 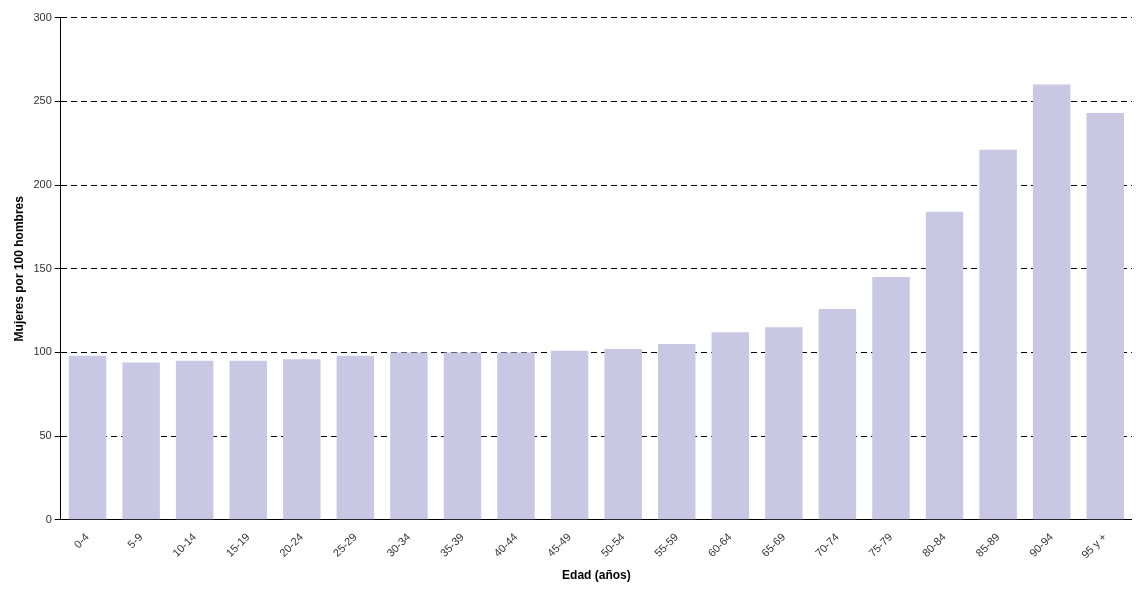 What do you see at coordinates (81, 540) in the screenshot?
I see `x-tick-label: 0-4` at bounding box center [81, 540].